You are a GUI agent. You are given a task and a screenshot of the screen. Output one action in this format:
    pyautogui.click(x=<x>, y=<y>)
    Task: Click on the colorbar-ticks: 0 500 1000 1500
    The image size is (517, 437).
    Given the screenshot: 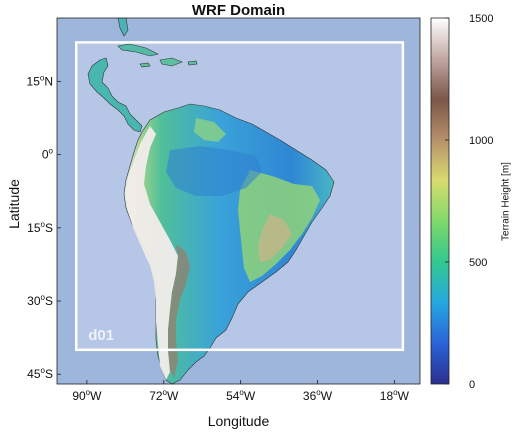 What is the action you would take?
    pyautogui.click(x=469, y=202)
    